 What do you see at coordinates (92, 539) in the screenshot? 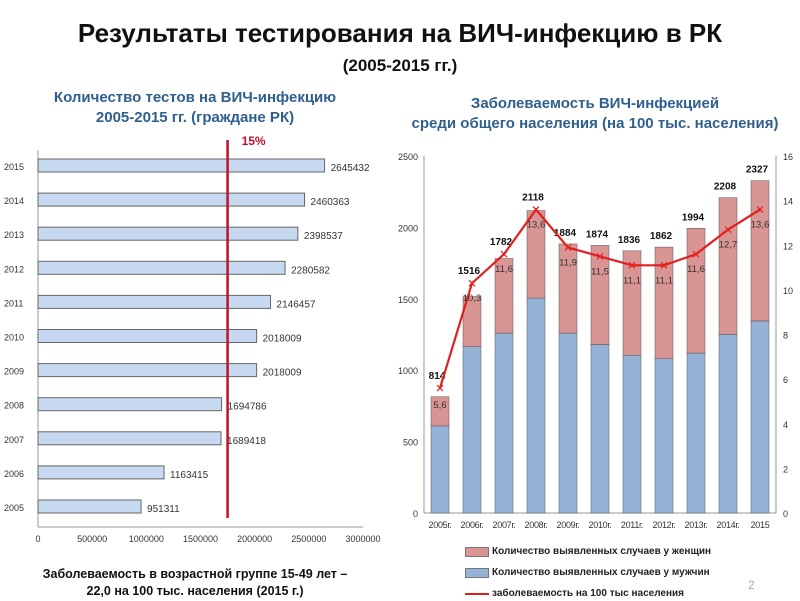
I see `x-tick-label: 500000` at bounding box center [92, 539].